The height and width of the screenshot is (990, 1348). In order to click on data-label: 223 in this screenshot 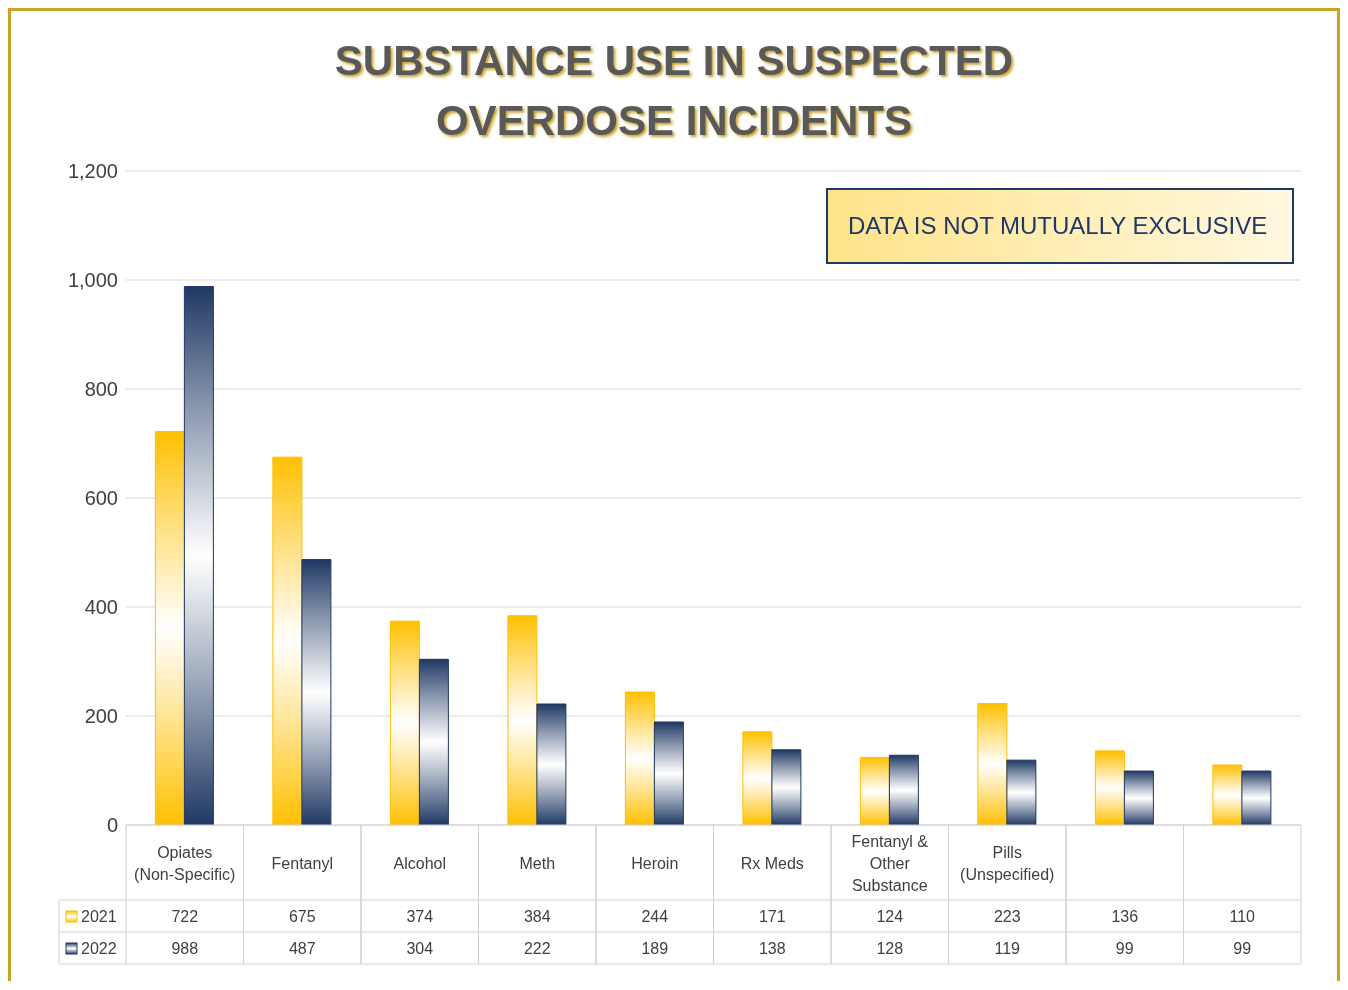, I will do `click(1007, 916)`.